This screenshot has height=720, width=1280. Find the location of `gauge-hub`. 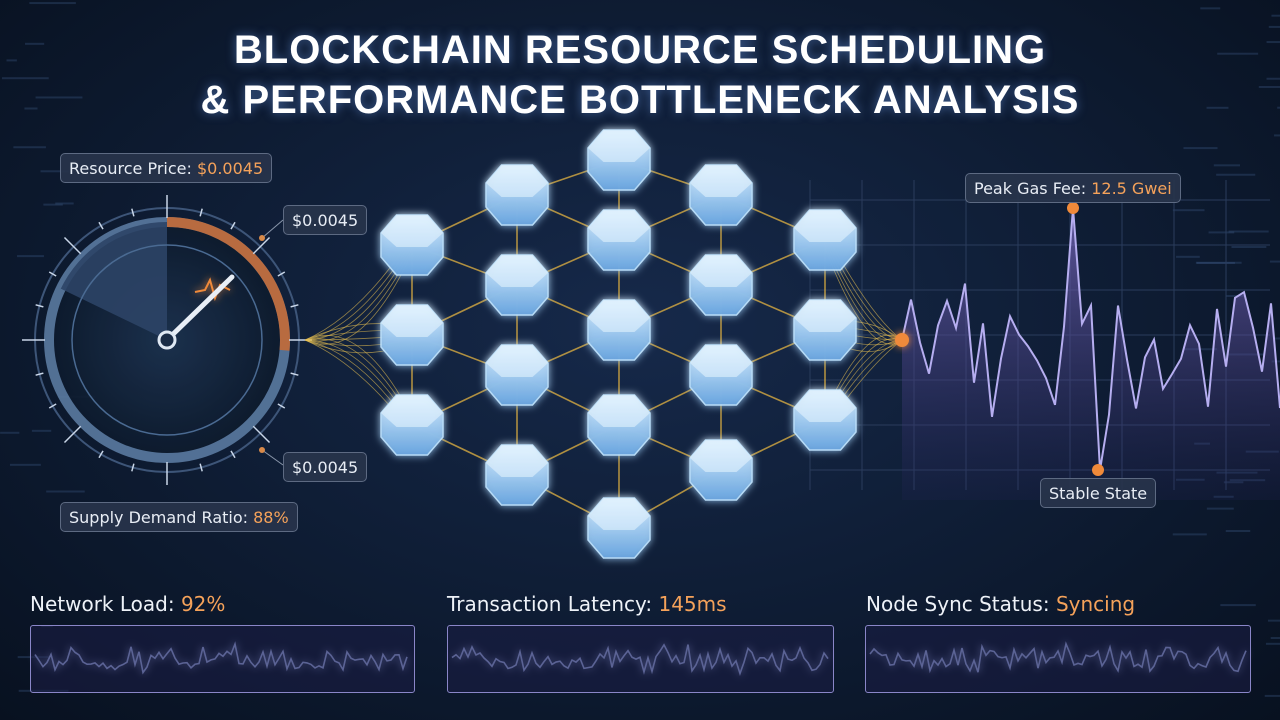

gauge-hub is located at coordinates (167, 340).